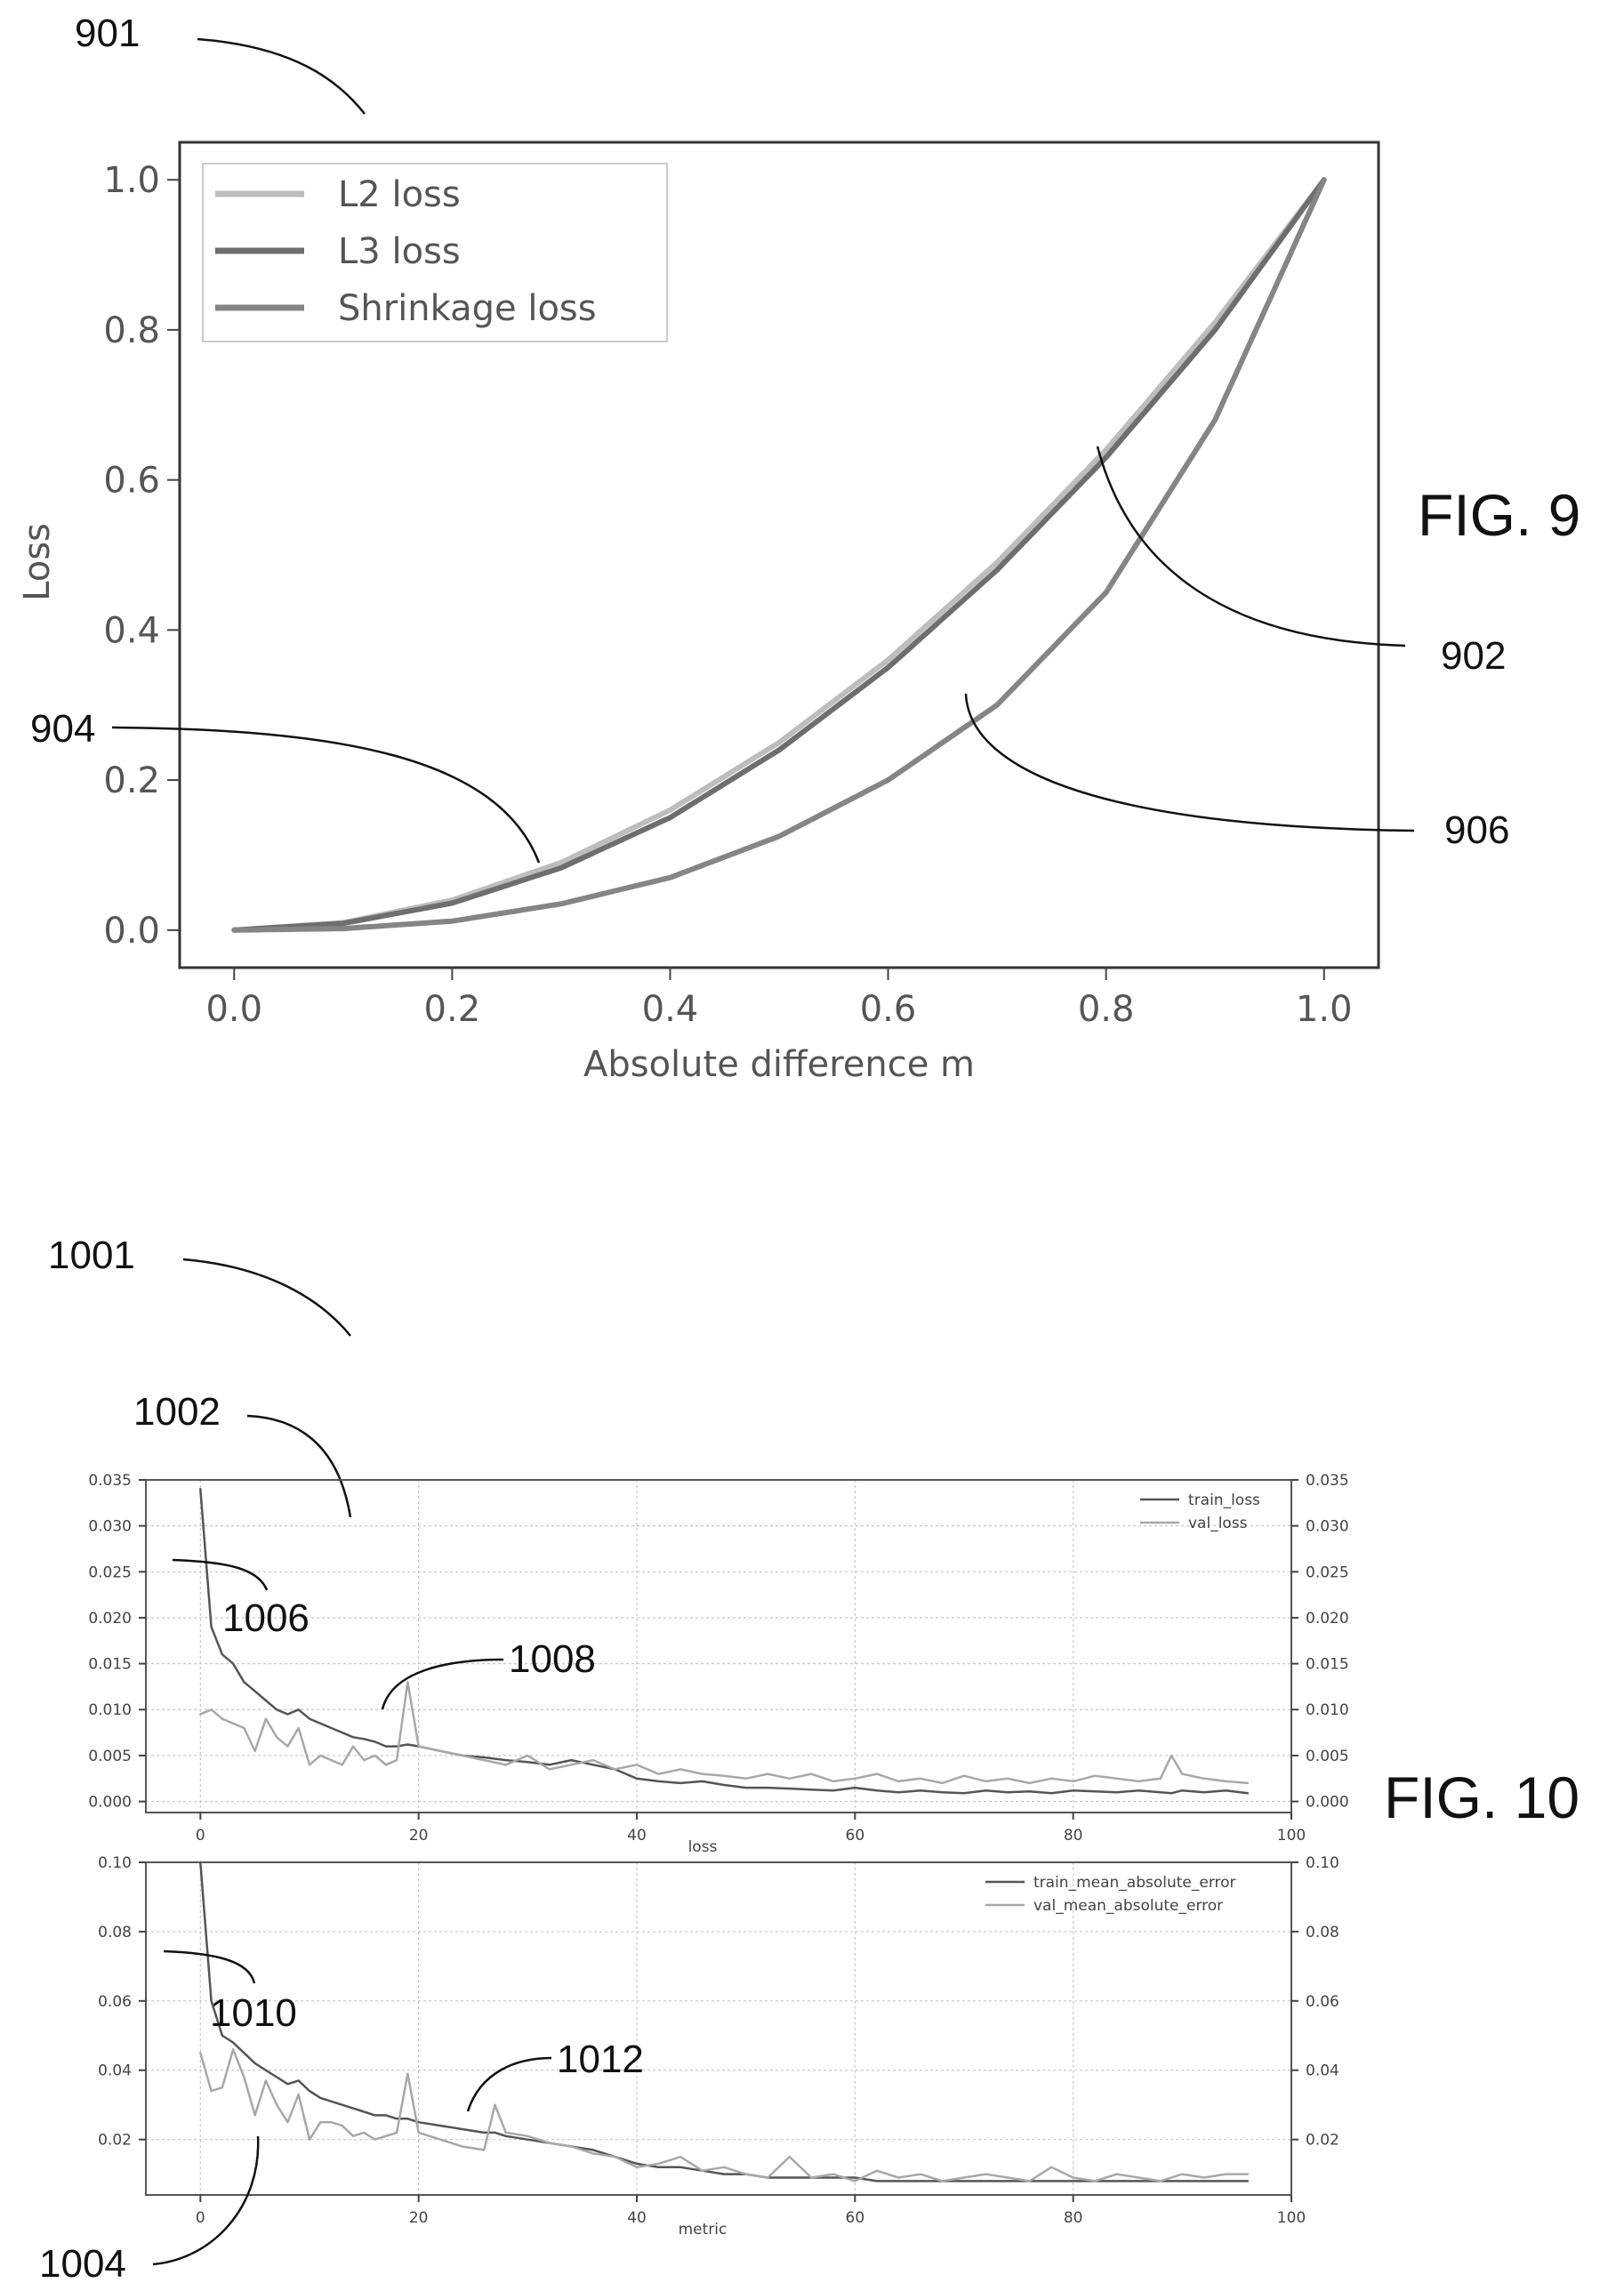 The width and height of the screenshot is (1624, 2283). What do you see at coordinates (110, 1710) in the screenshot?
I see `loss-y-tick-label-2: 0.010` at bounding box center [110, 1710].